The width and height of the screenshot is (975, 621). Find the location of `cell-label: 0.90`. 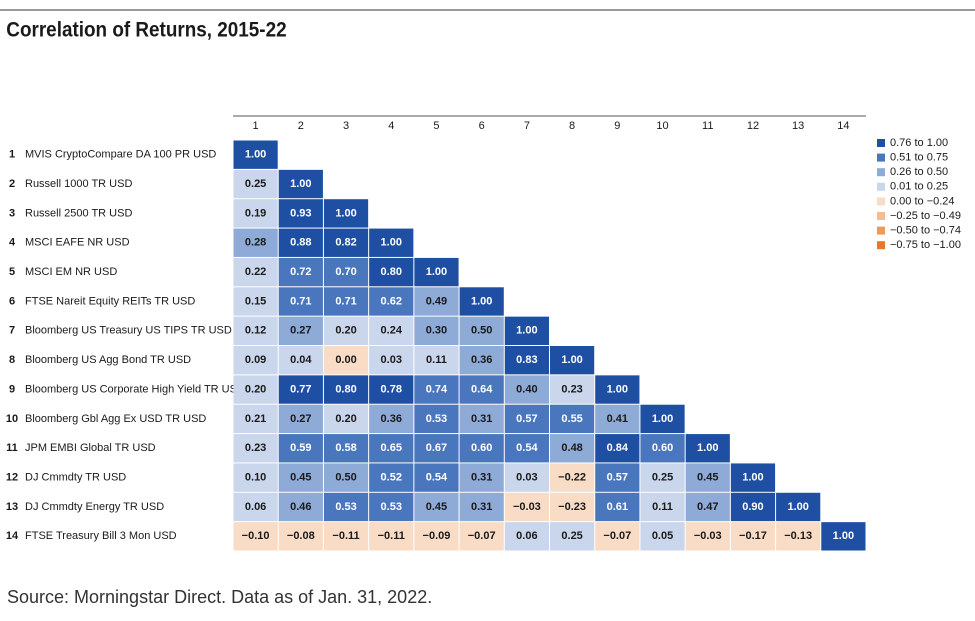

cell-label: 0.90 is located at coordinates (752, 507).